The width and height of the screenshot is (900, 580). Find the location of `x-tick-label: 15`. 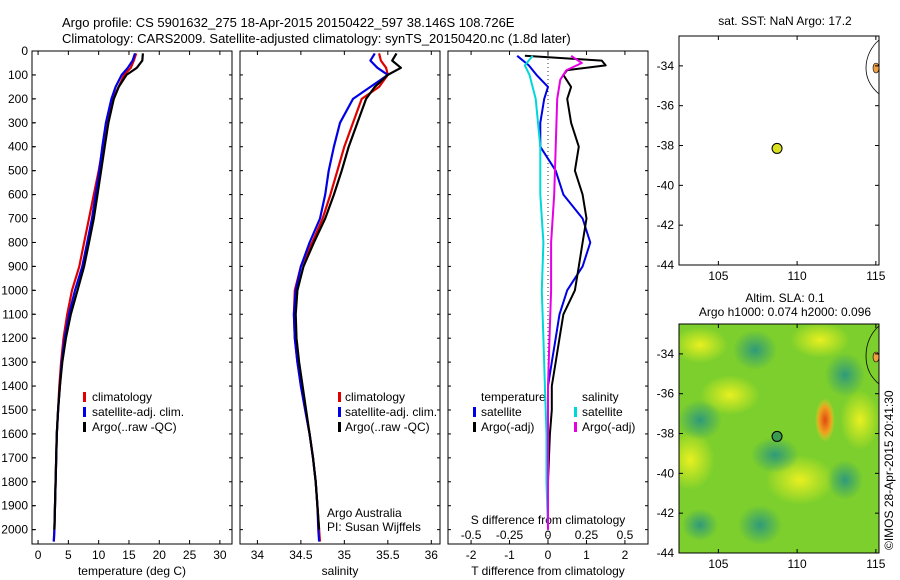

x-tick-label: 15 is located at coordinates (129, 555).